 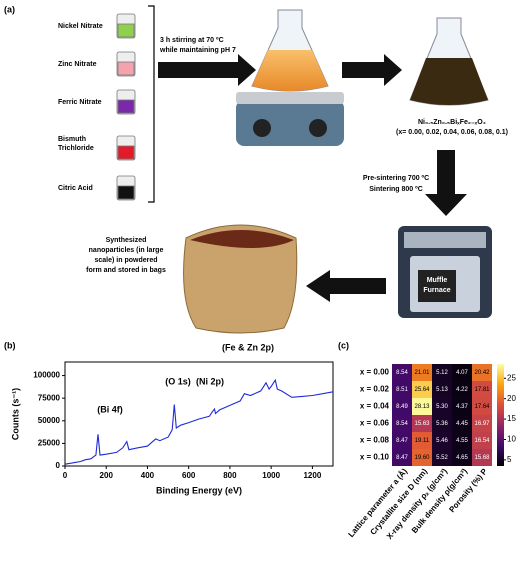 I want to click on cell-label: 4.07, so click(x=462, y=373).